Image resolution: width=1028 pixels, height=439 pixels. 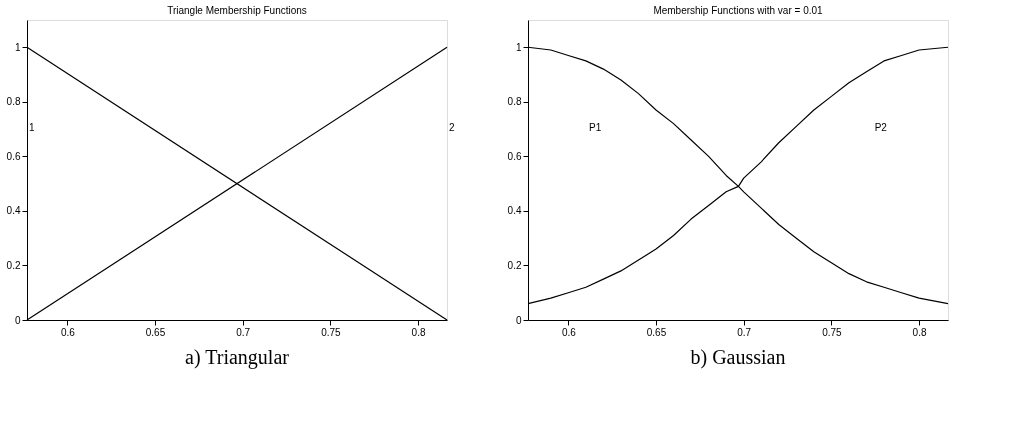 What do you see at coordinates (32, 127) in the screenshot?
I see `annotation: 1` at bounding box center [32, 127].